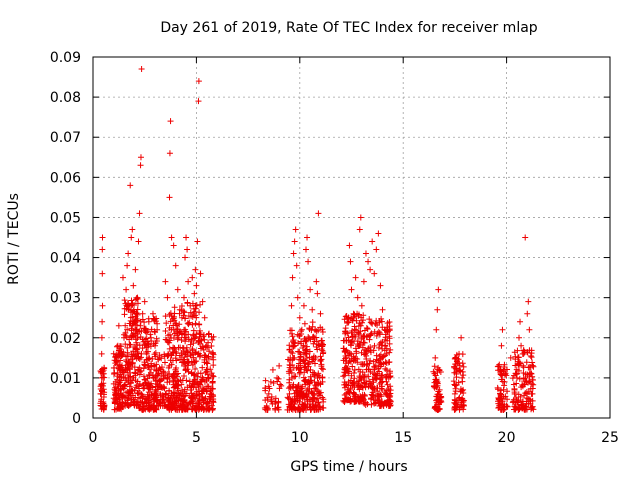 This screenshot has width=640, height=480. Describe the element at coordinates (65, 178) in the screenshot. I see `y-tick-label: 0.06` at that location.